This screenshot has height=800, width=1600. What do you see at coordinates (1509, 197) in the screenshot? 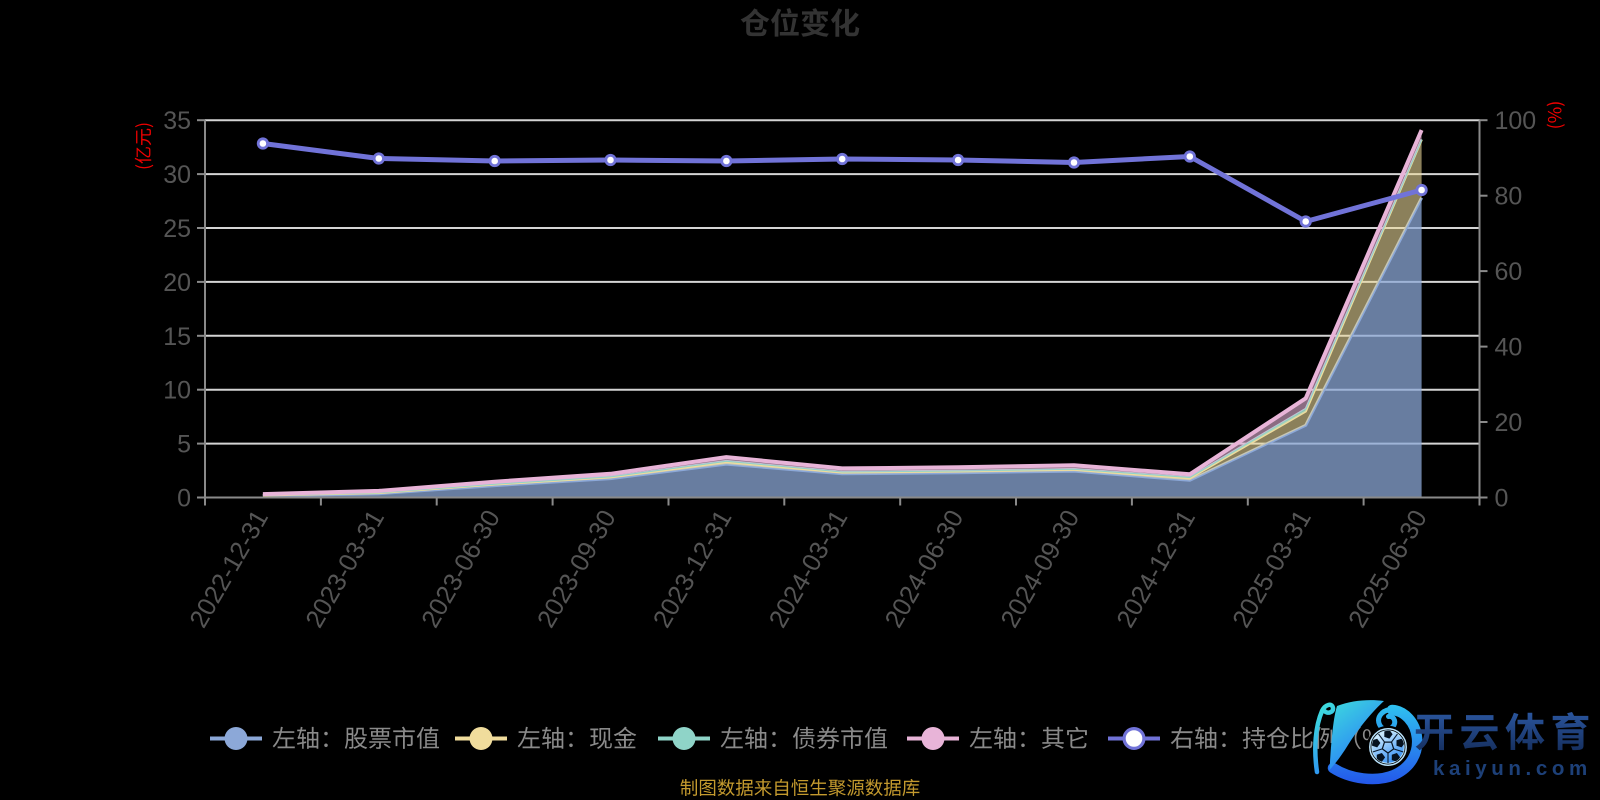
I see `svg-text: 80` at bounding box center [1509, 197].